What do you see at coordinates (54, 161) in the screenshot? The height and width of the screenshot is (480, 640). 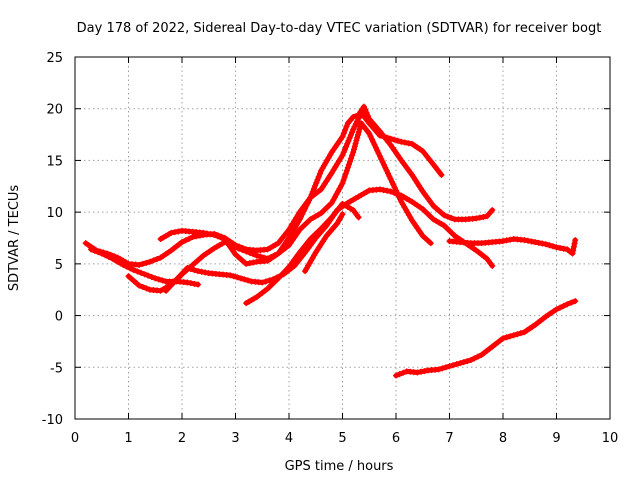 I see `y-tick-label: 15` at bounding box center [54, 161].